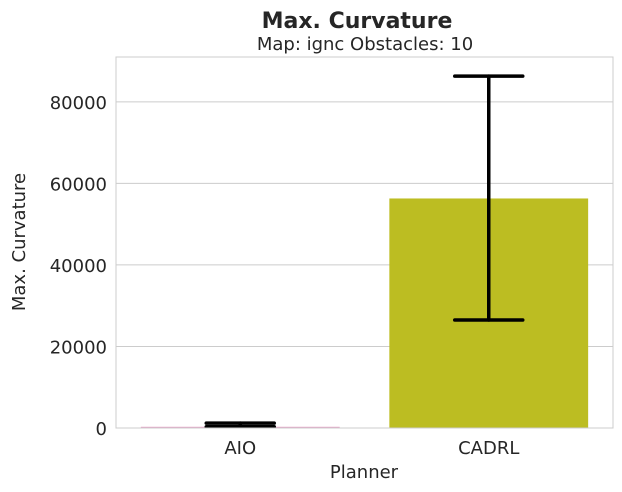  What do you see at coordinates (488, 448) in the screenshot?
I see `x-tick-label: CADRL` at bounding box center [488, 448].